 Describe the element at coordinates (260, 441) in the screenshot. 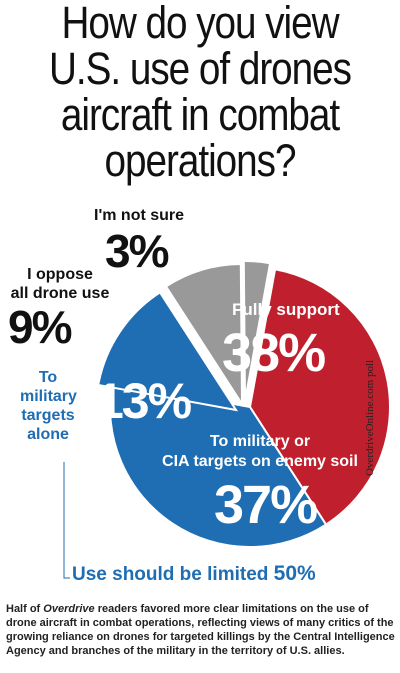

I see `cia-label-line-1: To military or` at that location.